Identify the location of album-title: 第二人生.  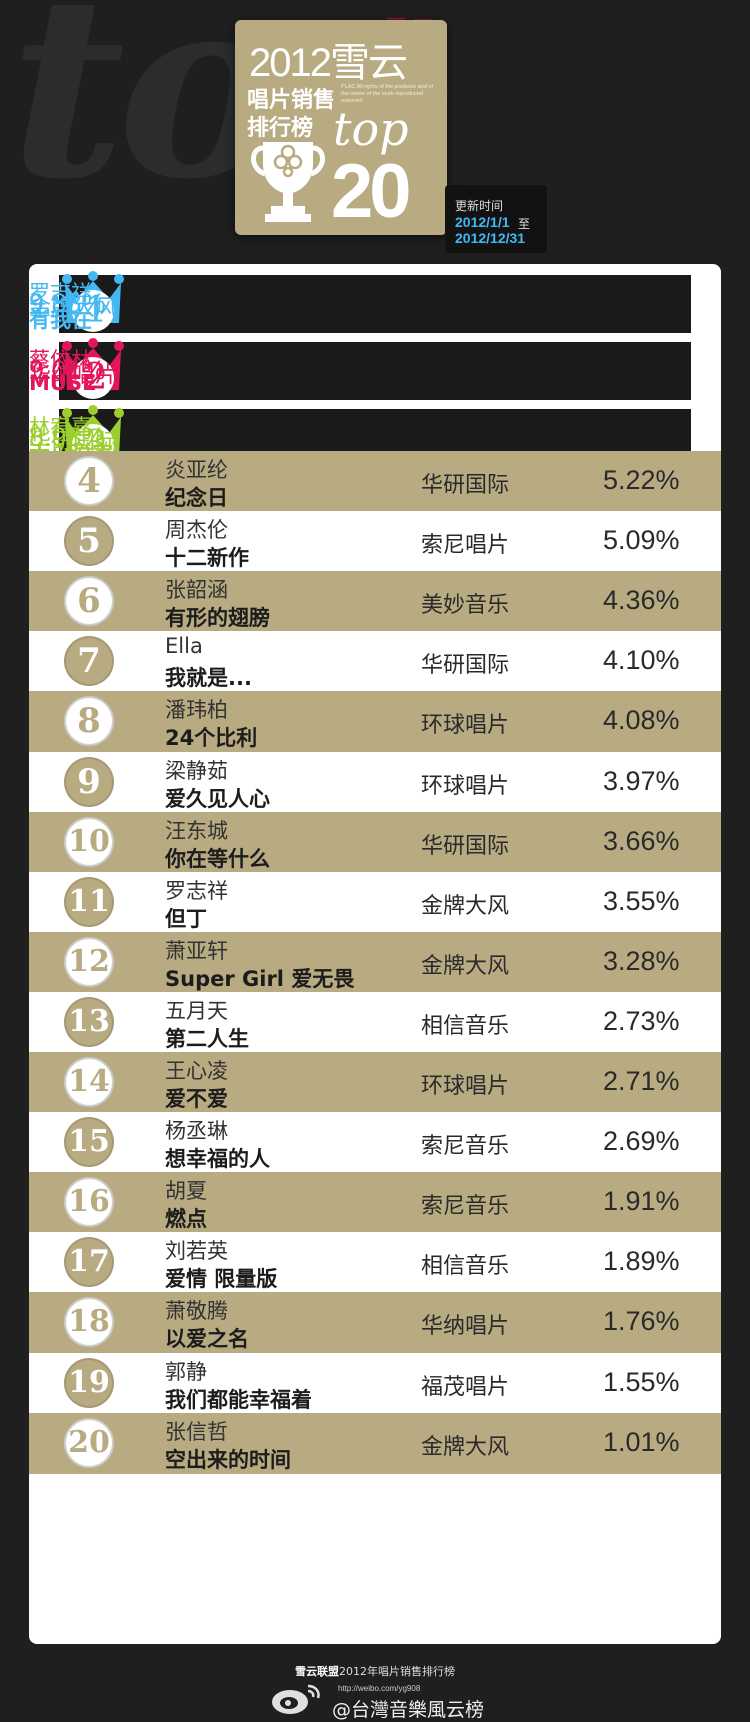
(207, 1038).